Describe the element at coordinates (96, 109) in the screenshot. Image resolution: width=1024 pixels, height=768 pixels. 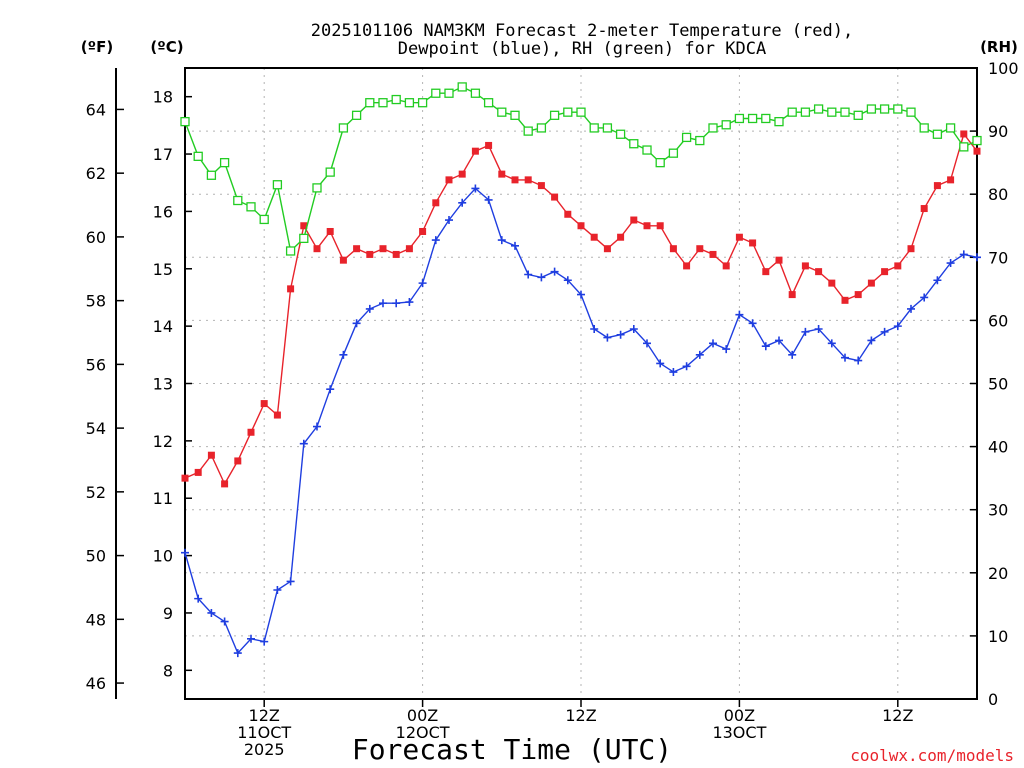
I see `fahrenheit-tick-label: 64` at that location.